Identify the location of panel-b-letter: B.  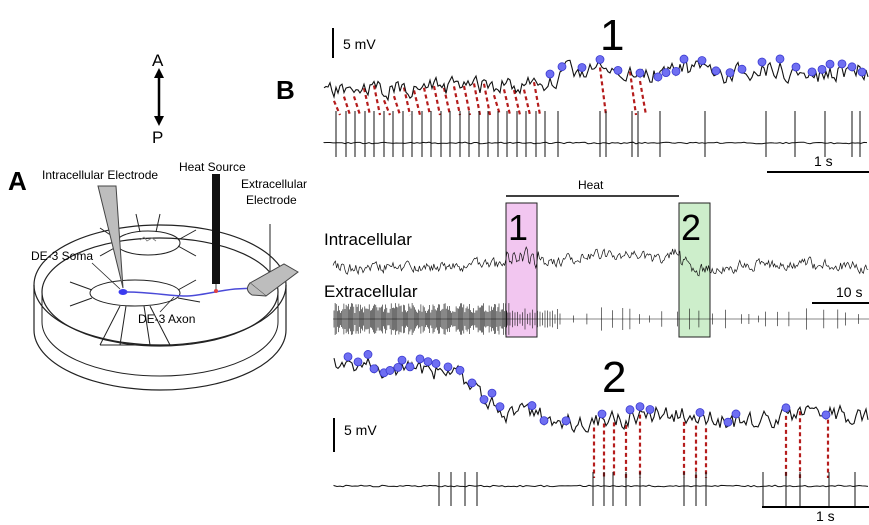
(285, 90).